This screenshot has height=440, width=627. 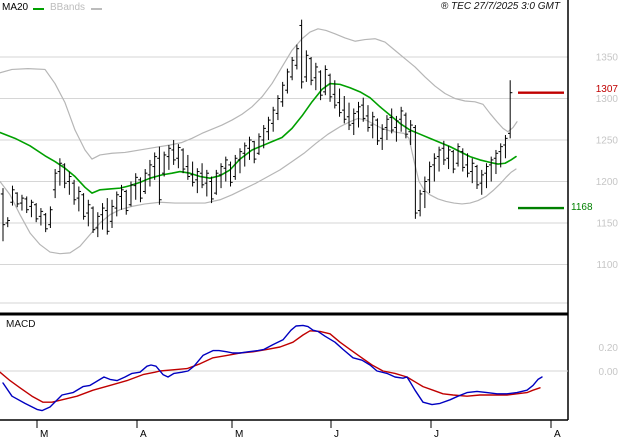 I want to click on legend-ma20-dash-icon, so click(x=38, y=9).